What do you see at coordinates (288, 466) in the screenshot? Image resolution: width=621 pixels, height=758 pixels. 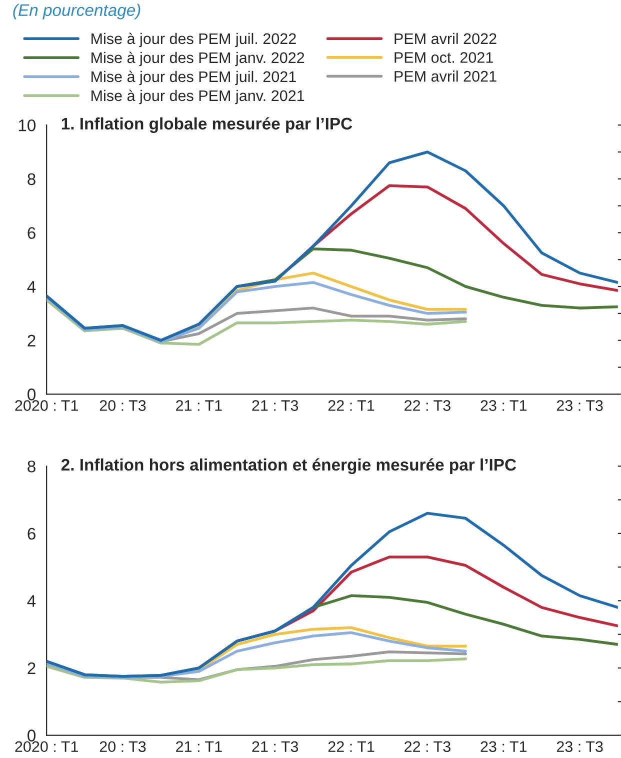 I see `chart-title: 2. Inflation hors alimentation et énergie mesurée par l’IPC` at bounding box center [288, 466].